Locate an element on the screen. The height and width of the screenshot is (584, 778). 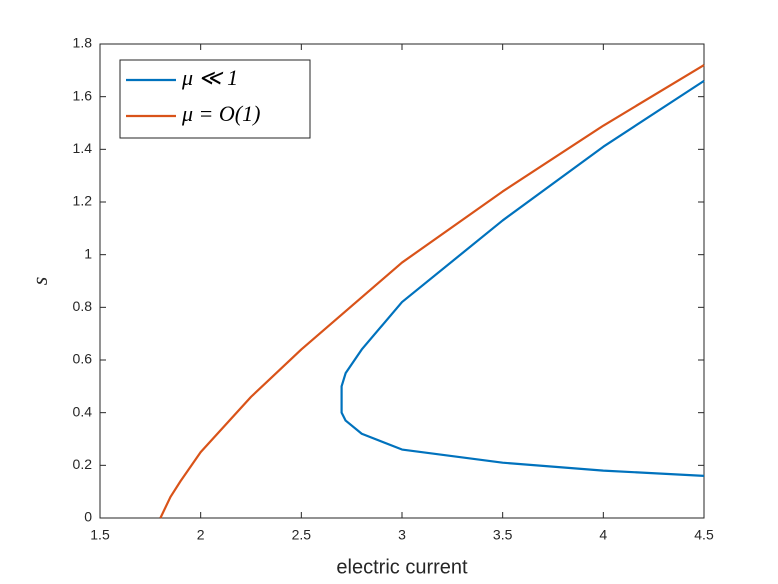
y-tick-label: 1.4 is located at coordinates (83, 148).